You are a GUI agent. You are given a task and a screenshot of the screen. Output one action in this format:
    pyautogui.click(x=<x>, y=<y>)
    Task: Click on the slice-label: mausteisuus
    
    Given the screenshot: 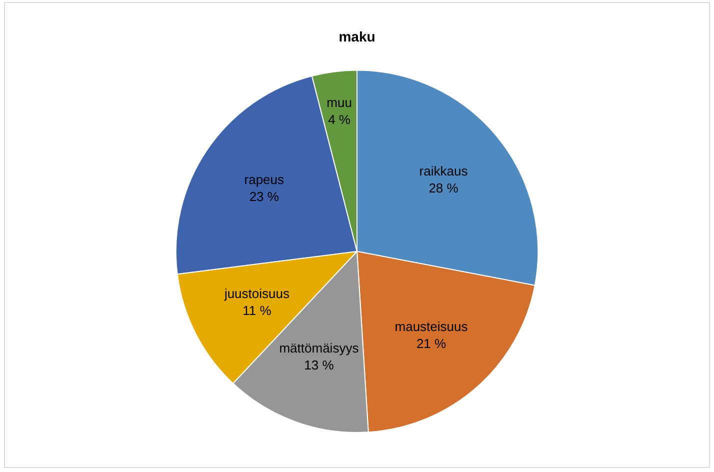 What is the action you would take?
    pyautogui.click(x=431, y=326)
    